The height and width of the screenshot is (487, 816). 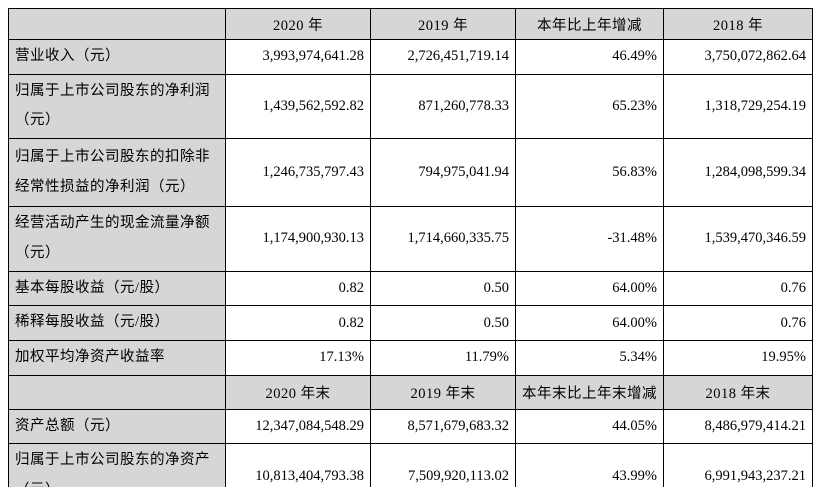 What do you see at coordinates (589, 57) in the screenshot?
I see `value-change: 46.49%` at bounding box center [589, 57].